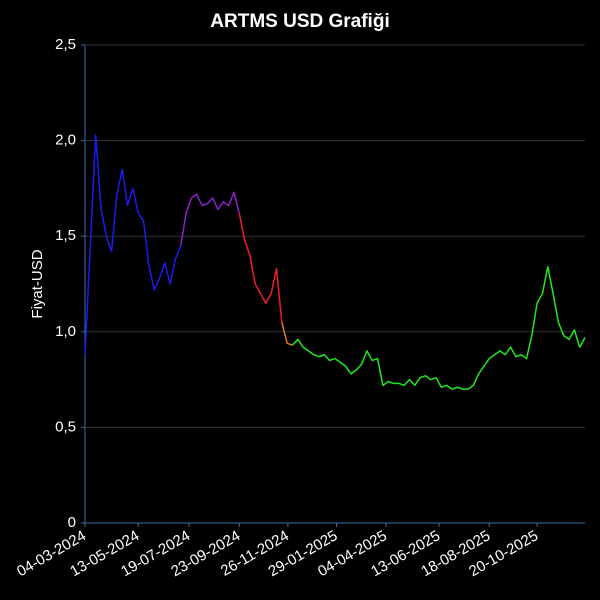 The height and width of the screenshot is (600, 600). I want to click on y-tick-label: 0,5, so click(65, 426).